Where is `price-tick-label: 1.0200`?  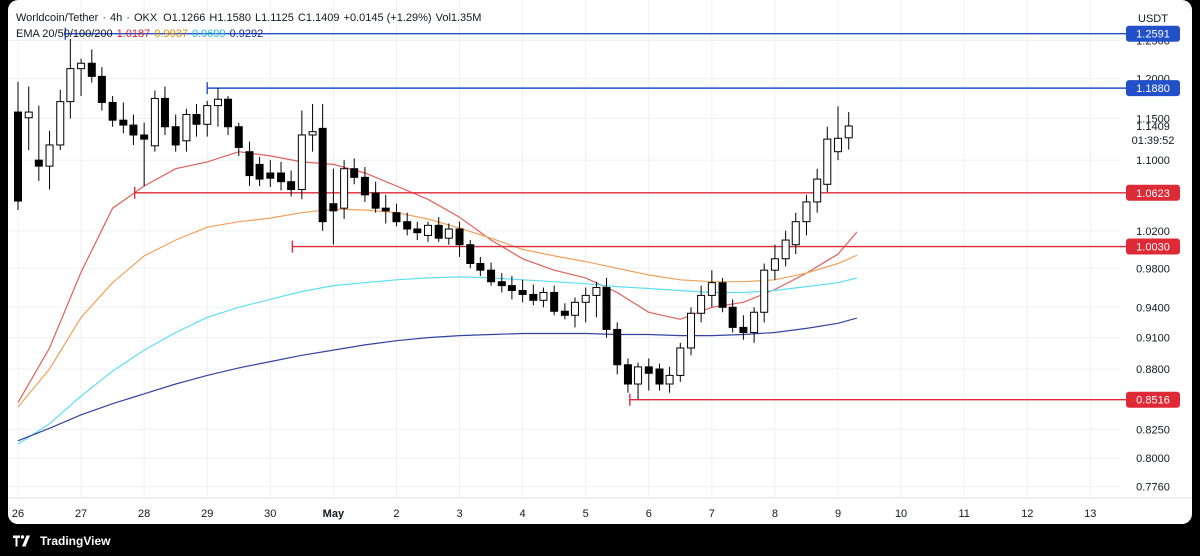
price-tick-label: 1.0200 is located at coordinates (1153, 232).